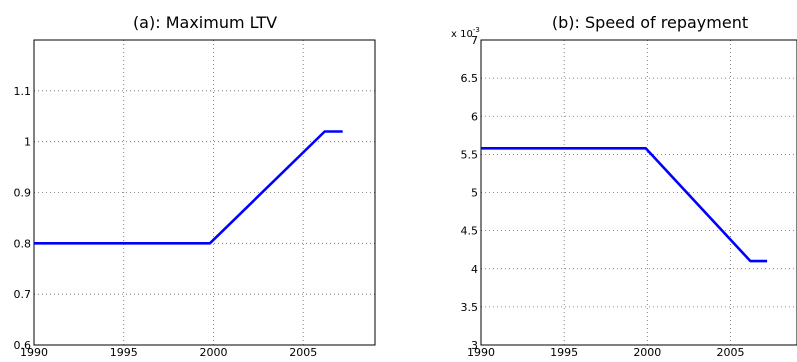  Describe the element at coordinates (730, 352) in the screenshot. I see `chart-b-x-tick-label: 2005` at that location.